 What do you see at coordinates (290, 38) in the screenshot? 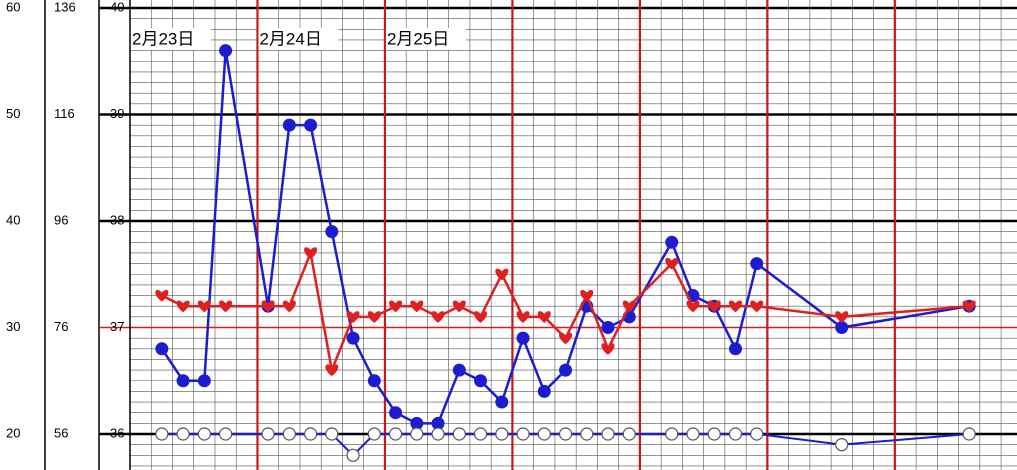
I see `date-label: 2月24日` at bounding box center [290, 38].